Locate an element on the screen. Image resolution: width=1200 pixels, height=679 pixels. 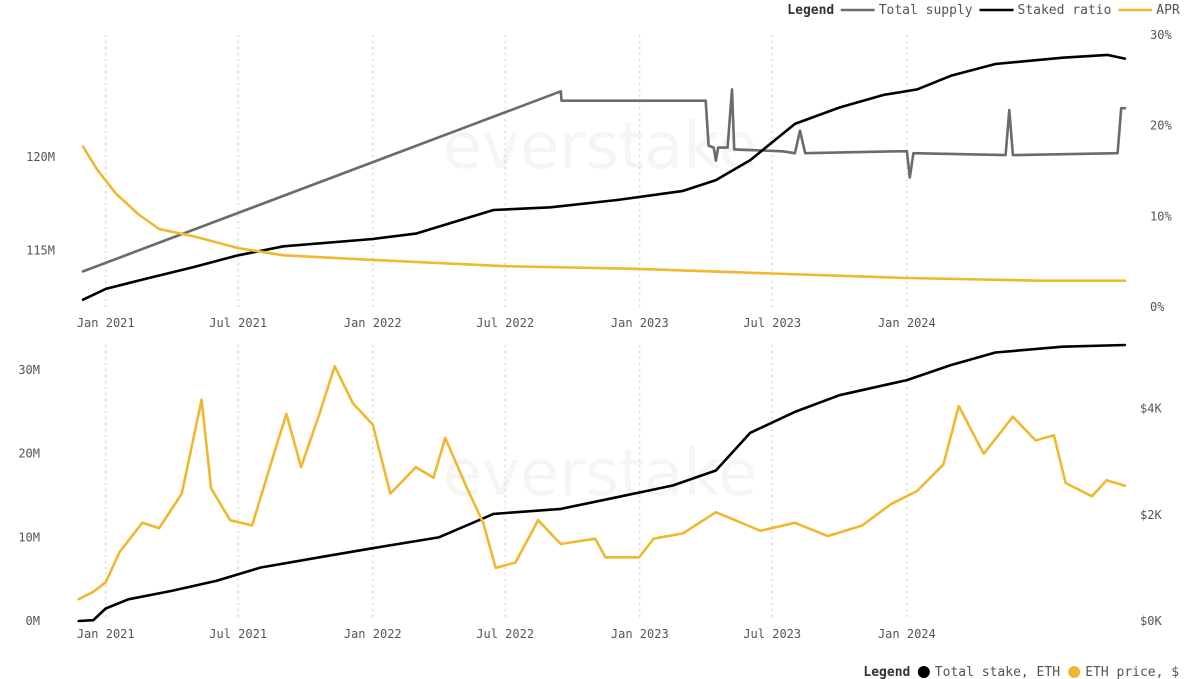
y-right-tick-label: $0K is located at coordinates (1151, 621).